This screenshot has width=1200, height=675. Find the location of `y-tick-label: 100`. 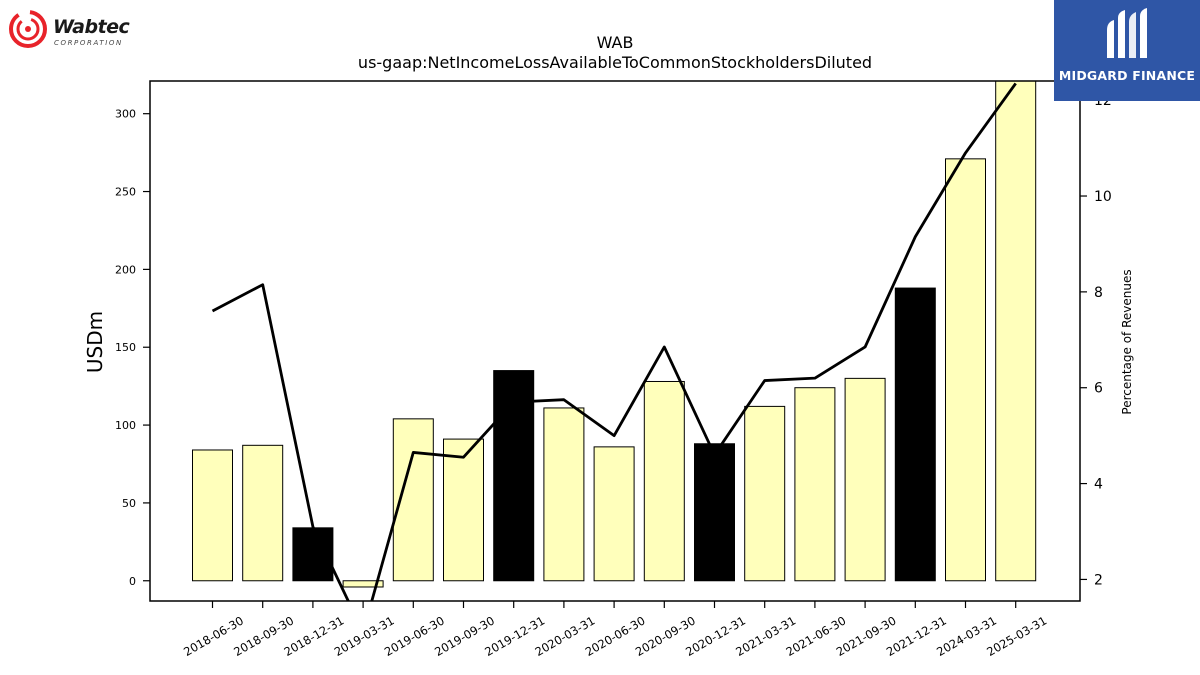

y-tick-label: 100 is located at coordinates (125, 425).